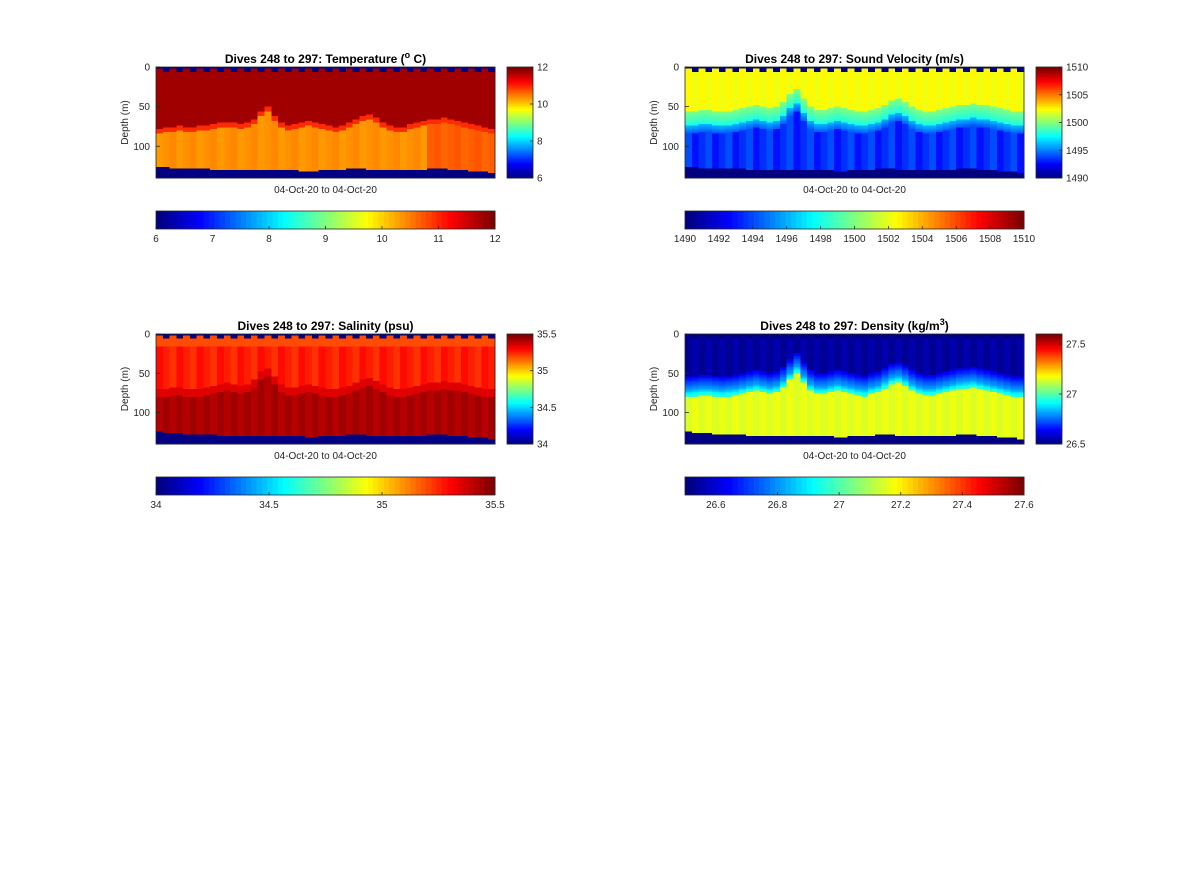  Describe the element at coordinates (540, 179) in the screenshot. I see `side-colorbar-label: 6` at that location.